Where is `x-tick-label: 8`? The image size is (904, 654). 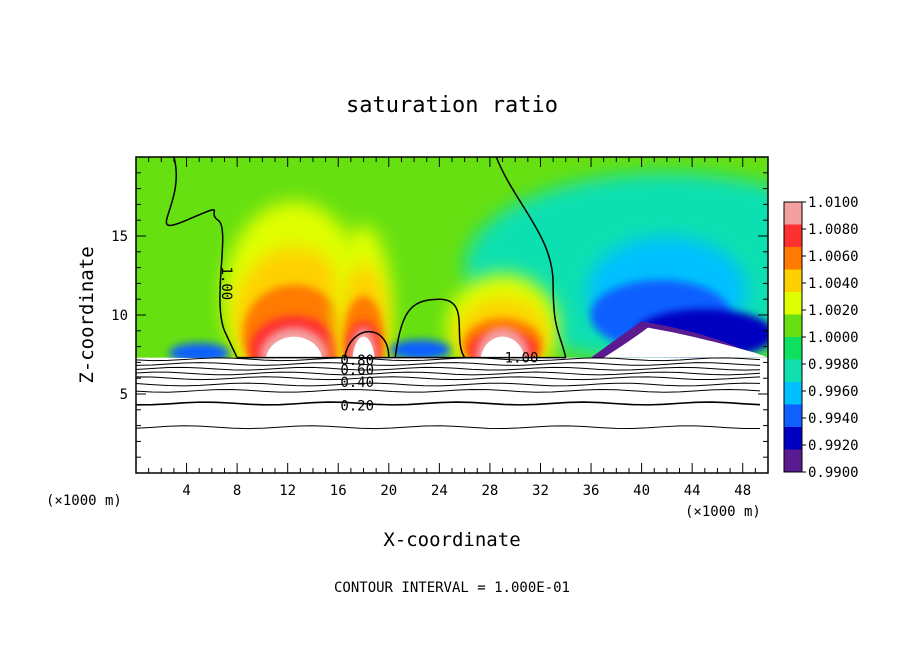
x-tick-label: 8 is located at coordinates (237, 491).